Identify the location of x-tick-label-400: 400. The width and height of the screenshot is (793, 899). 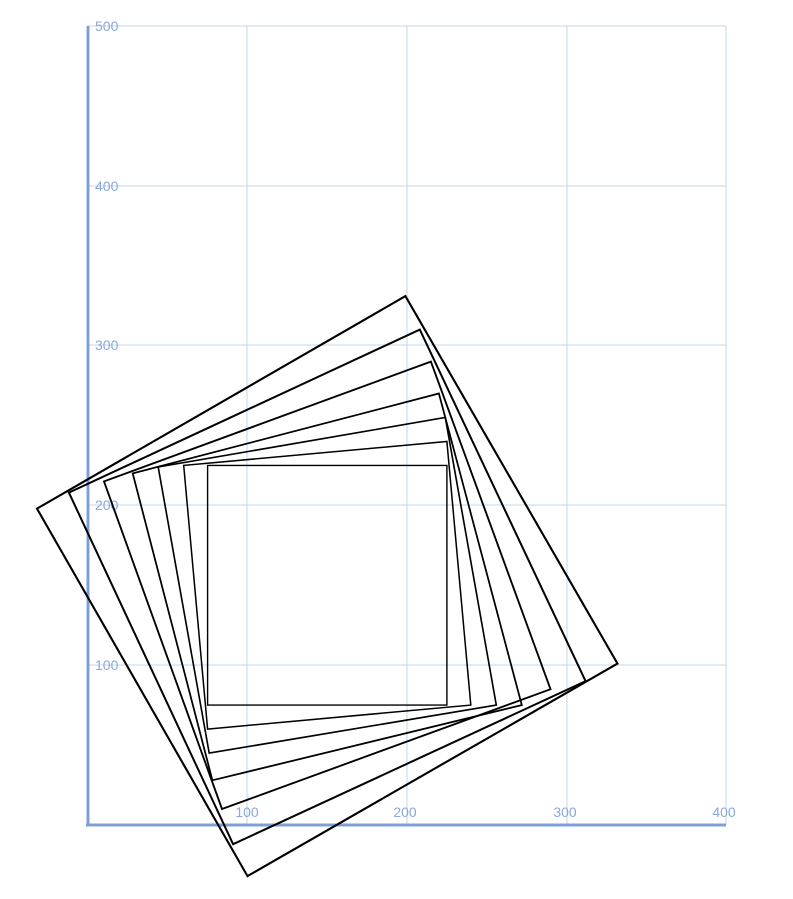
(724, 812).